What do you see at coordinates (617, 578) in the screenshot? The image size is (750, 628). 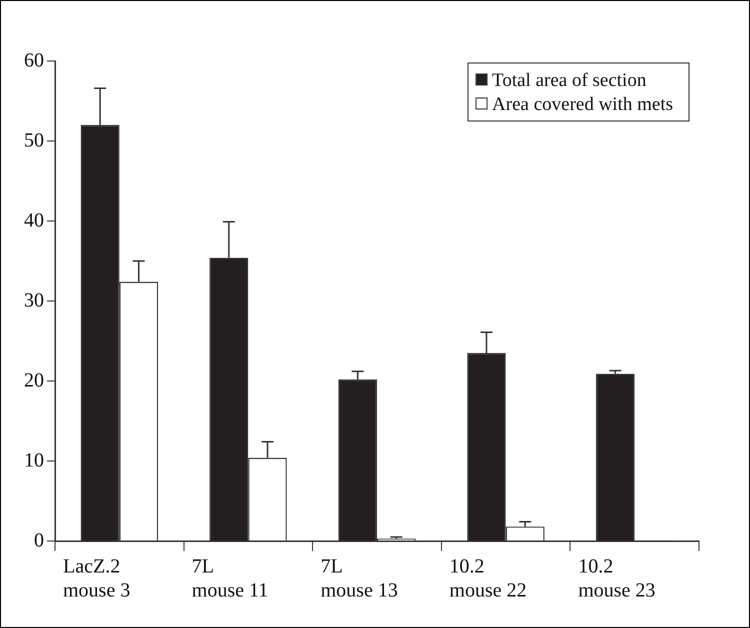 I see `x-tick-label: 10.2 mouse 23` at bounding box center [617, 578].